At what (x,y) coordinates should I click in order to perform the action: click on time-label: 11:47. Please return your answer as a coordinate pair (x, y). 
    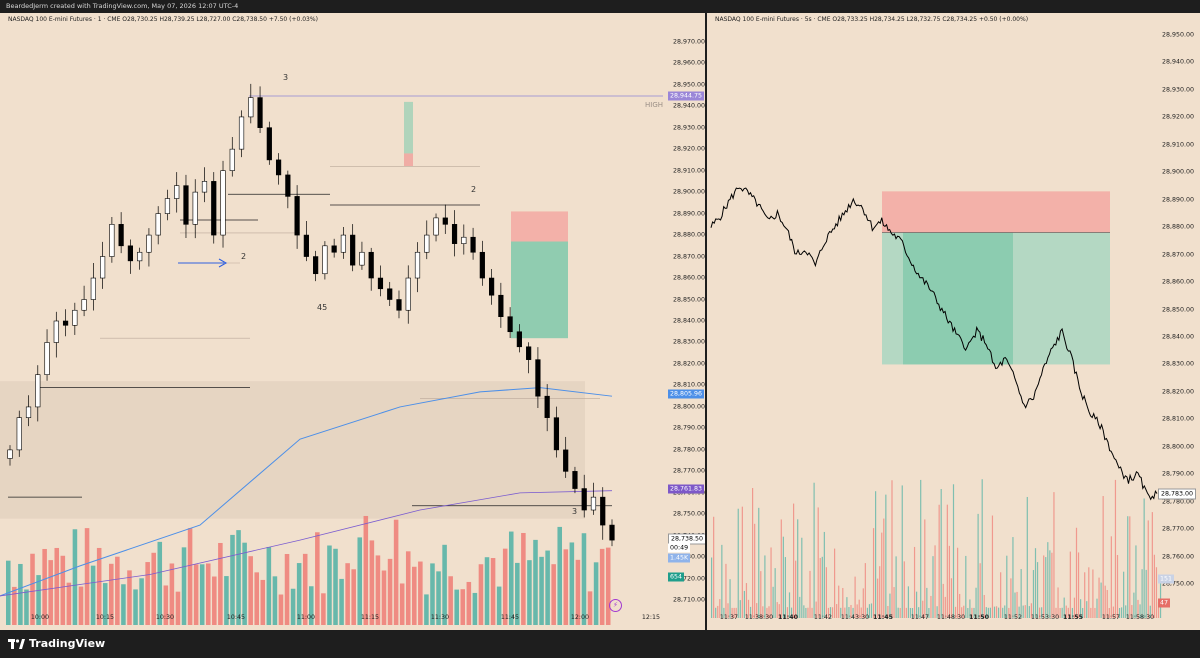
    Looking at the image, I should click on (920, 617).